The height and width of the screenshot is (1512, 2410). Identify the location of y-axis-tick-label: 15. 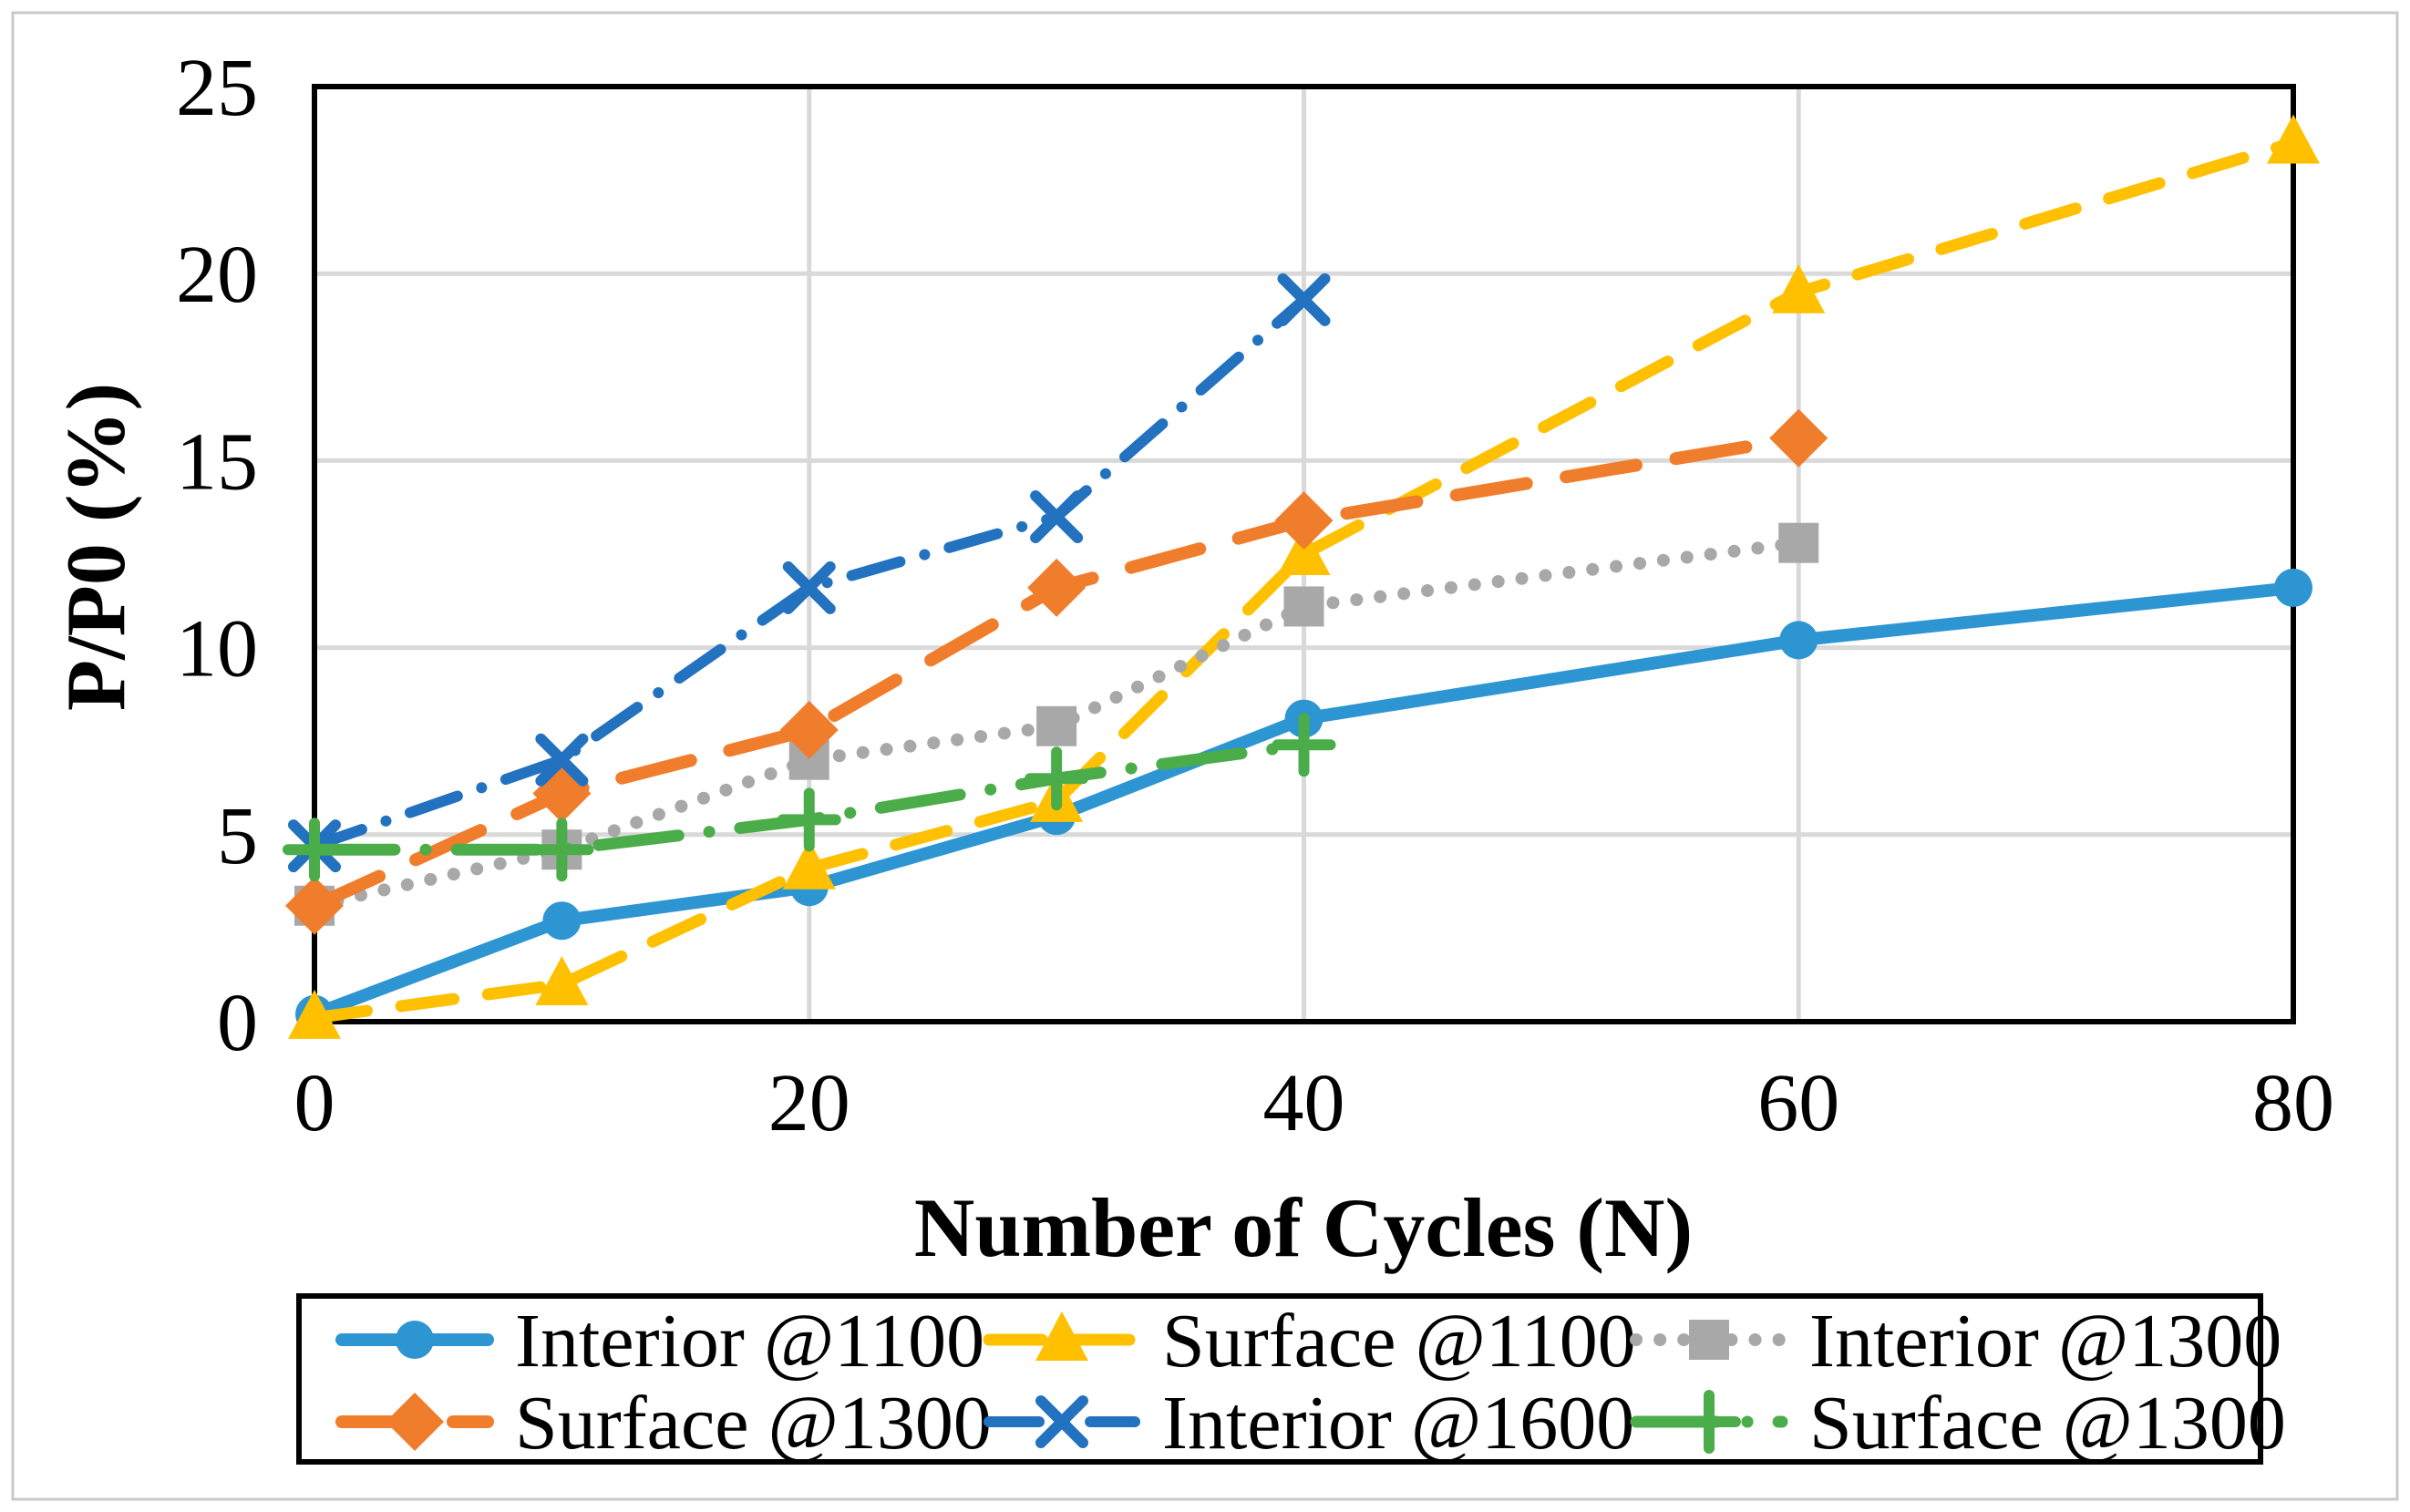
(217, 462).